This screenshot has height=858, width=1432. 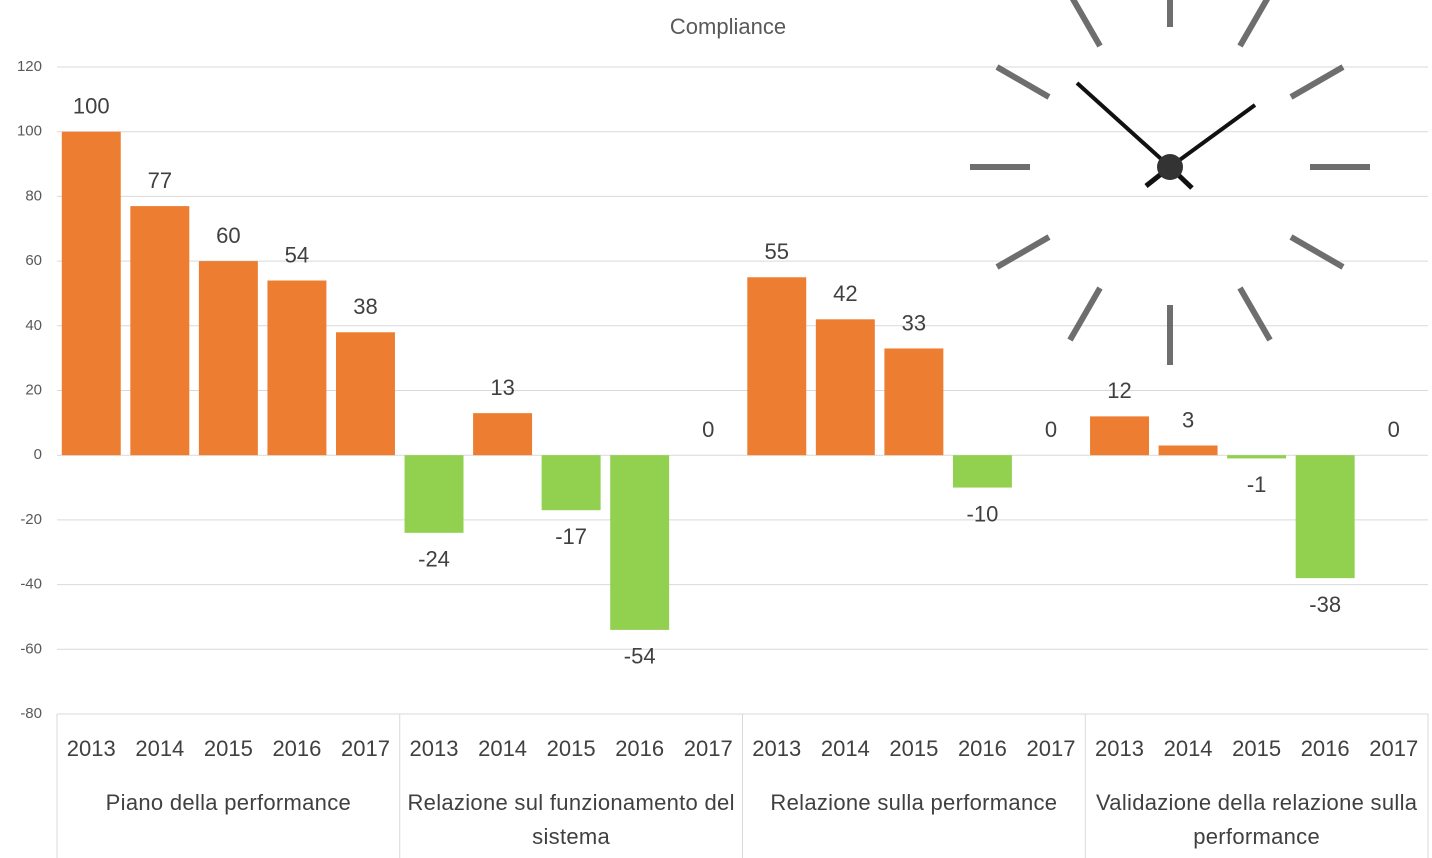 I want to click on y-tick-label: 40, so click(x=33, y=325).